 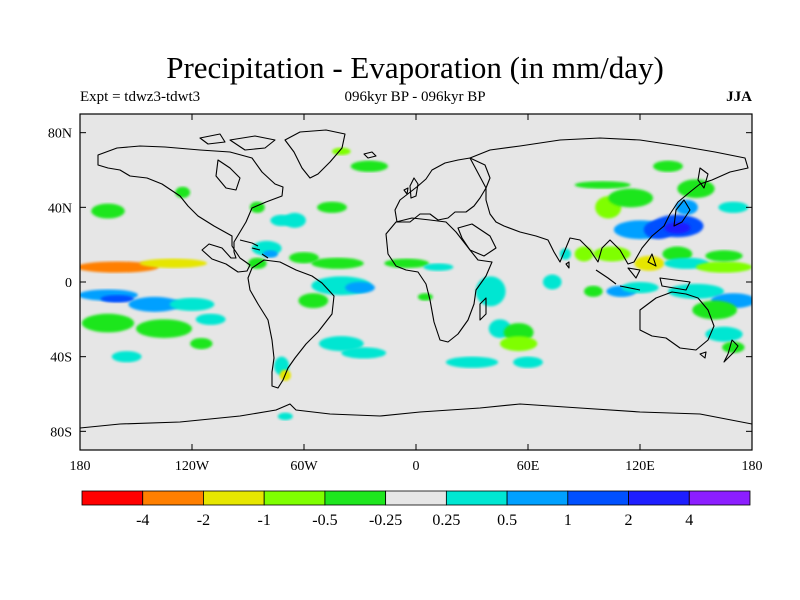 What do you see at coordinates (80, 466) in the screenshot?
I see `lon-tick-label: 180` at bounding box center [80, 466].